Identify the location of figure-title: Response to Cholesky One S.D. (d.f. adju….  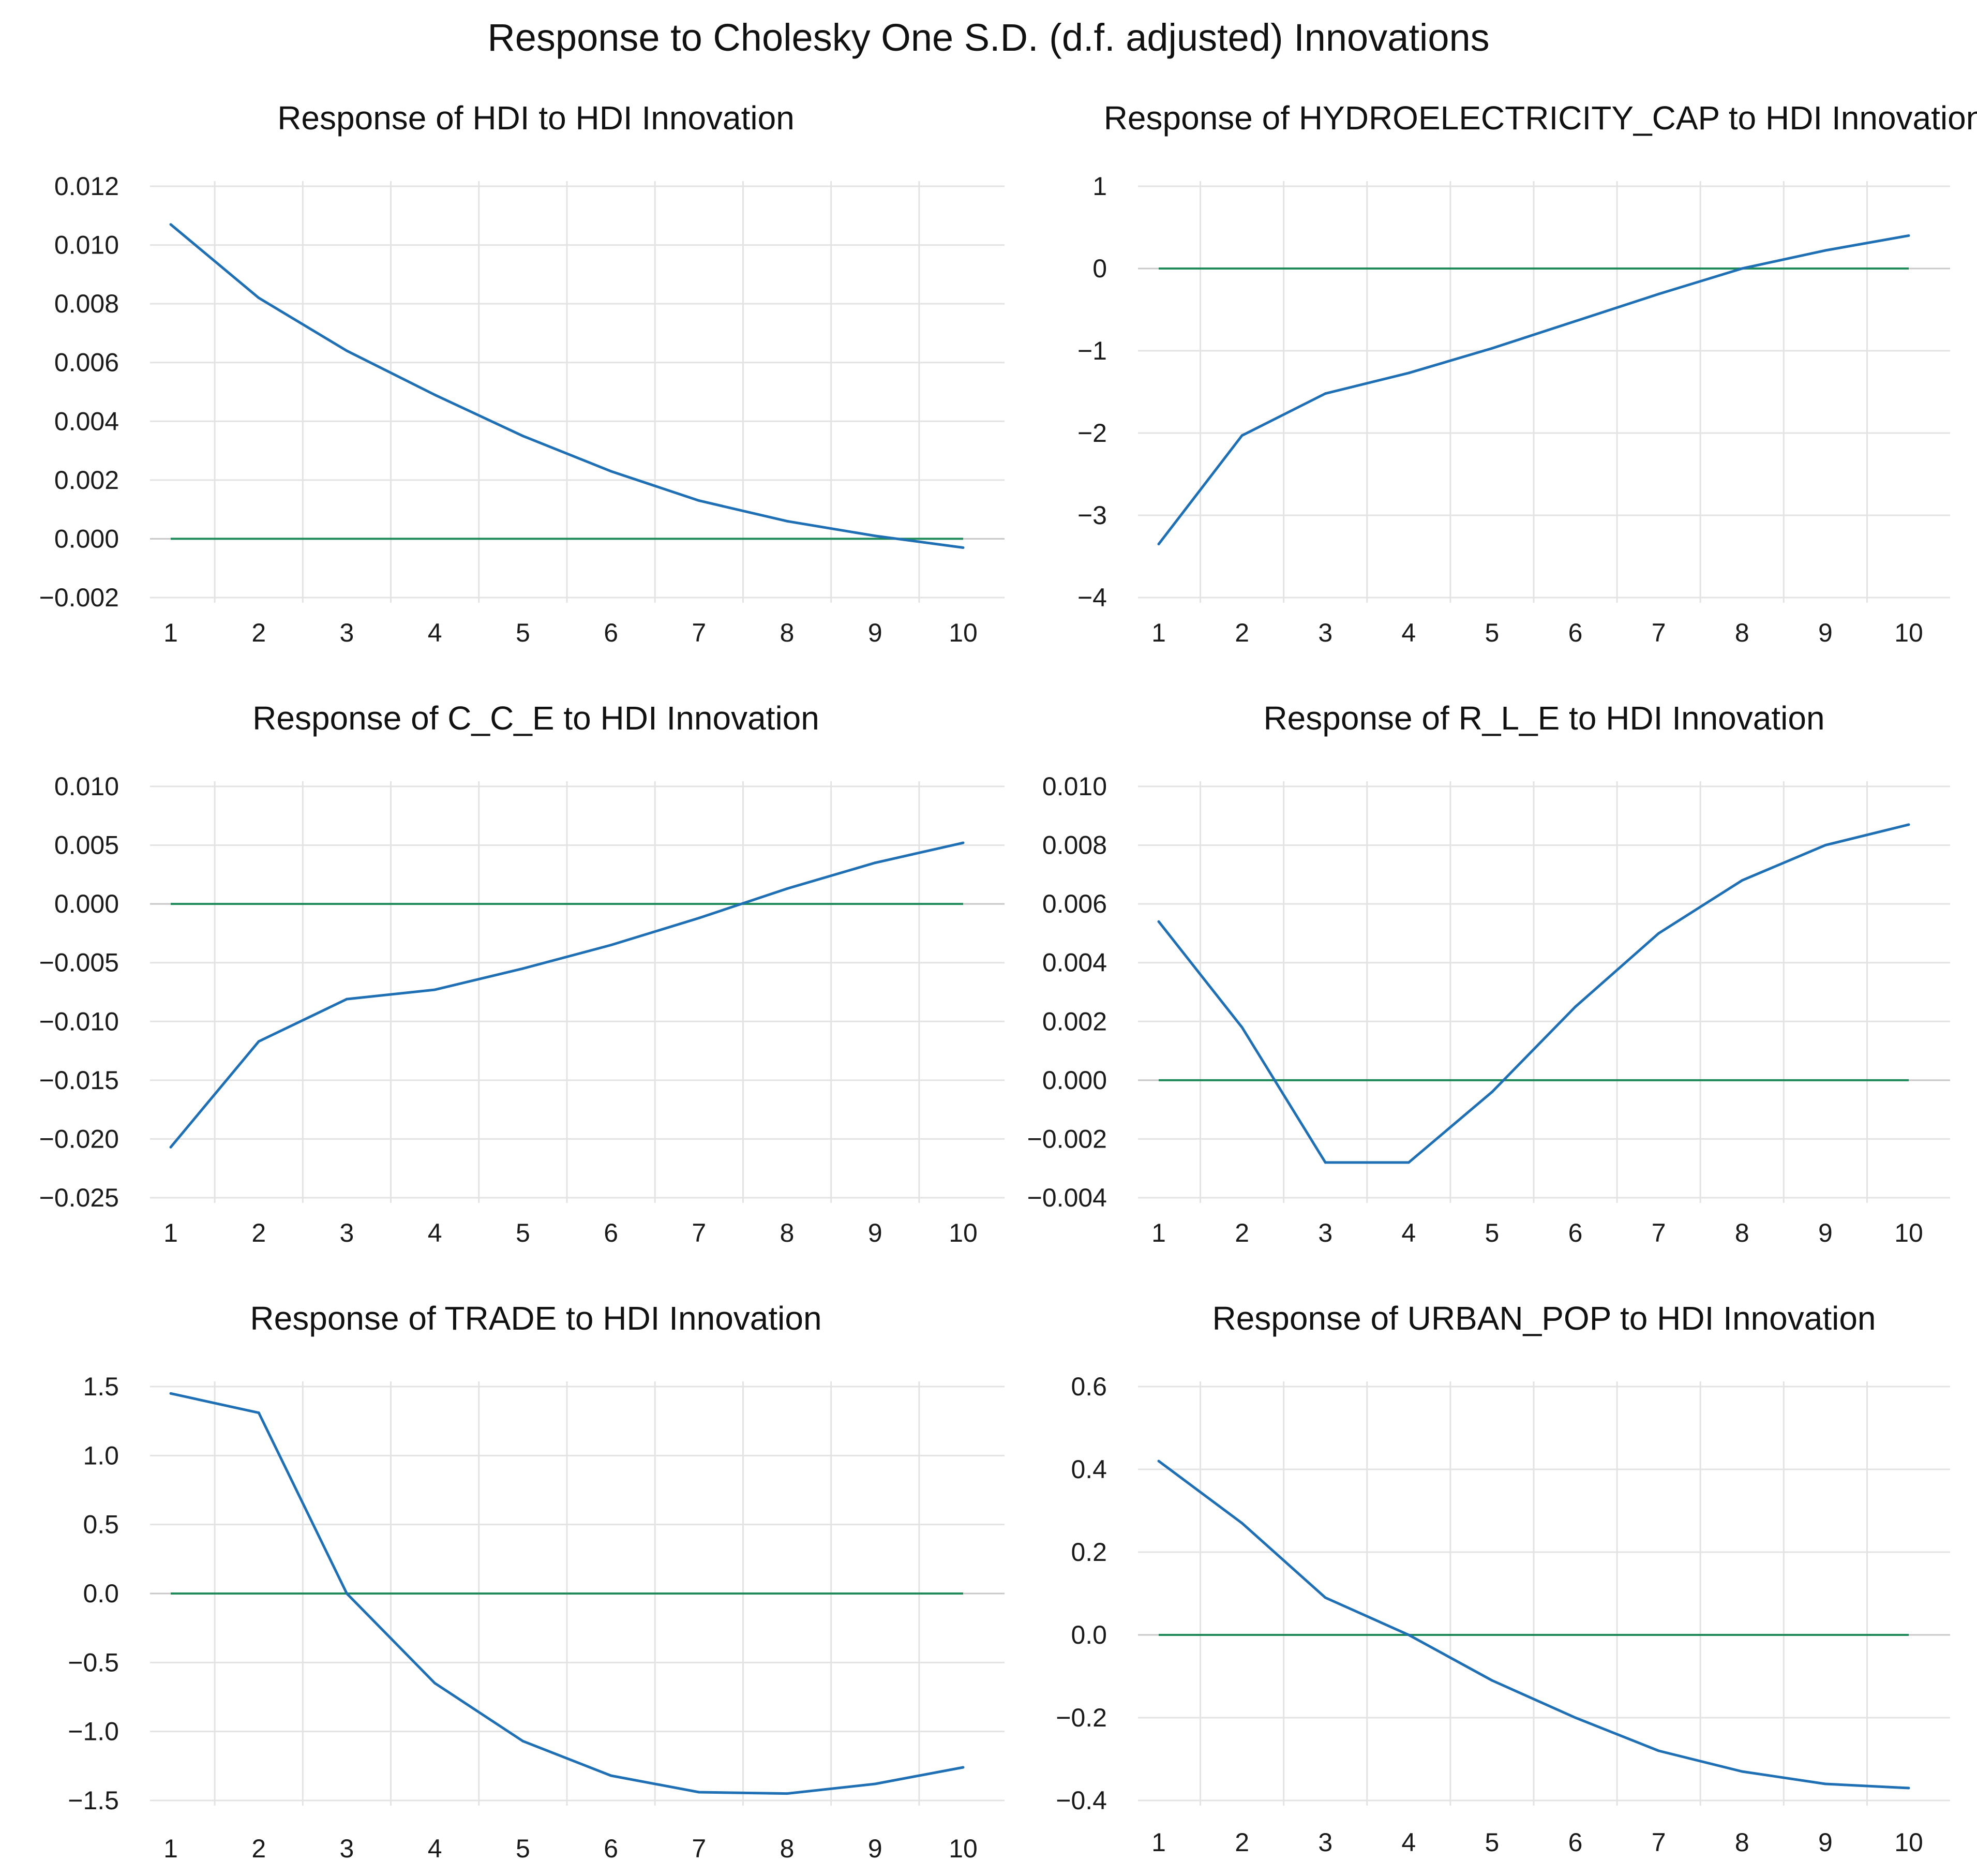
(988, 37).